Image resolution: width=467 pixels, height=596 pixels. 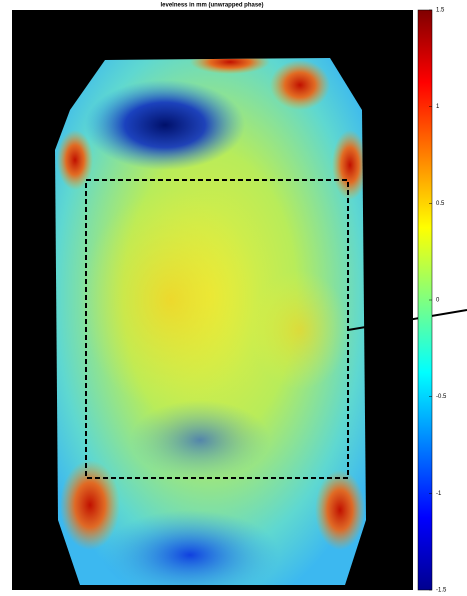 What do you see at coordinates (441, 397) in the screenshot?
I see `colorbar-tick-label: -0.5` at bounding box center [441, 397].